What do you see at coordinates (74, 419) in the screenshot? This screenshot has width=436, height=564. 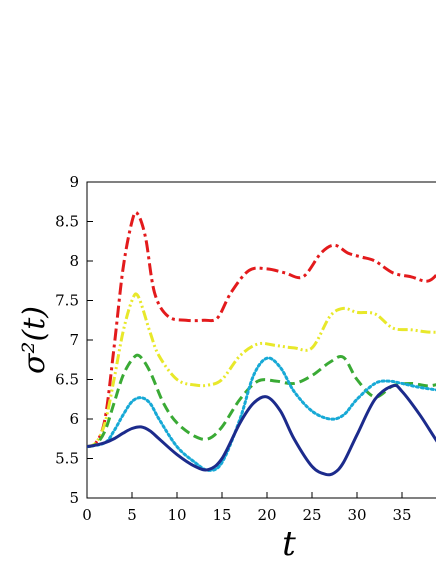 I see `y-tick-label: 6` at bounding box center [74, 419].